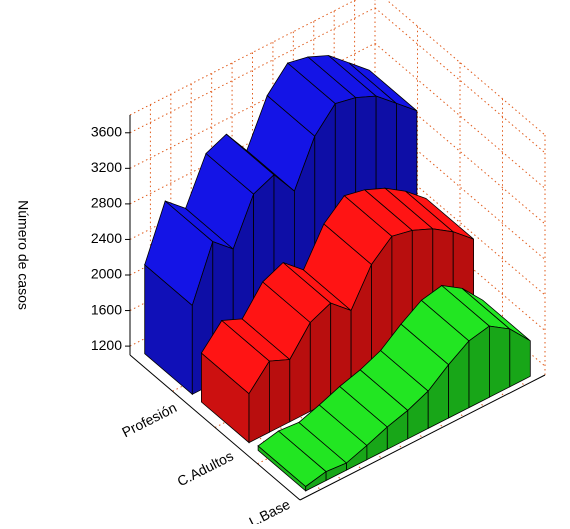  I want to click on legend-label: L.Base, so click(269, 510).